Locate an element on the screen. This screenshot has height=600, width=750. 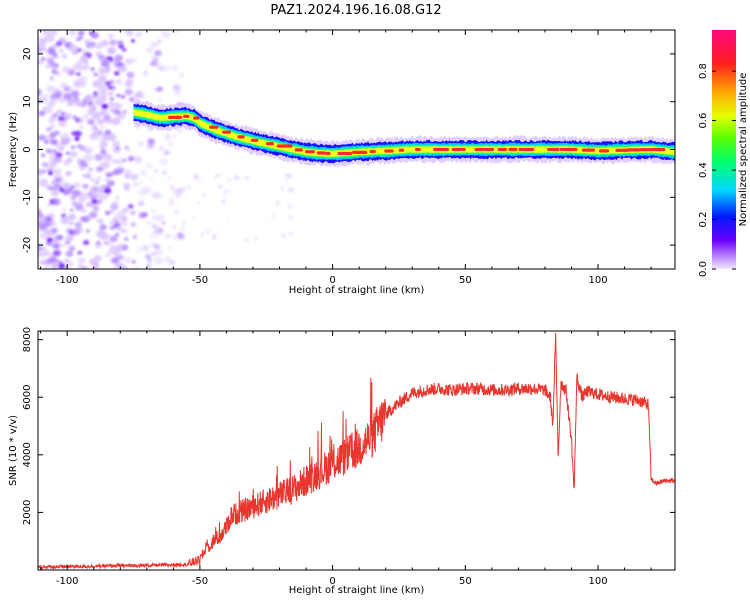
spectrogram-ridge is located at coordinates (404, 133).